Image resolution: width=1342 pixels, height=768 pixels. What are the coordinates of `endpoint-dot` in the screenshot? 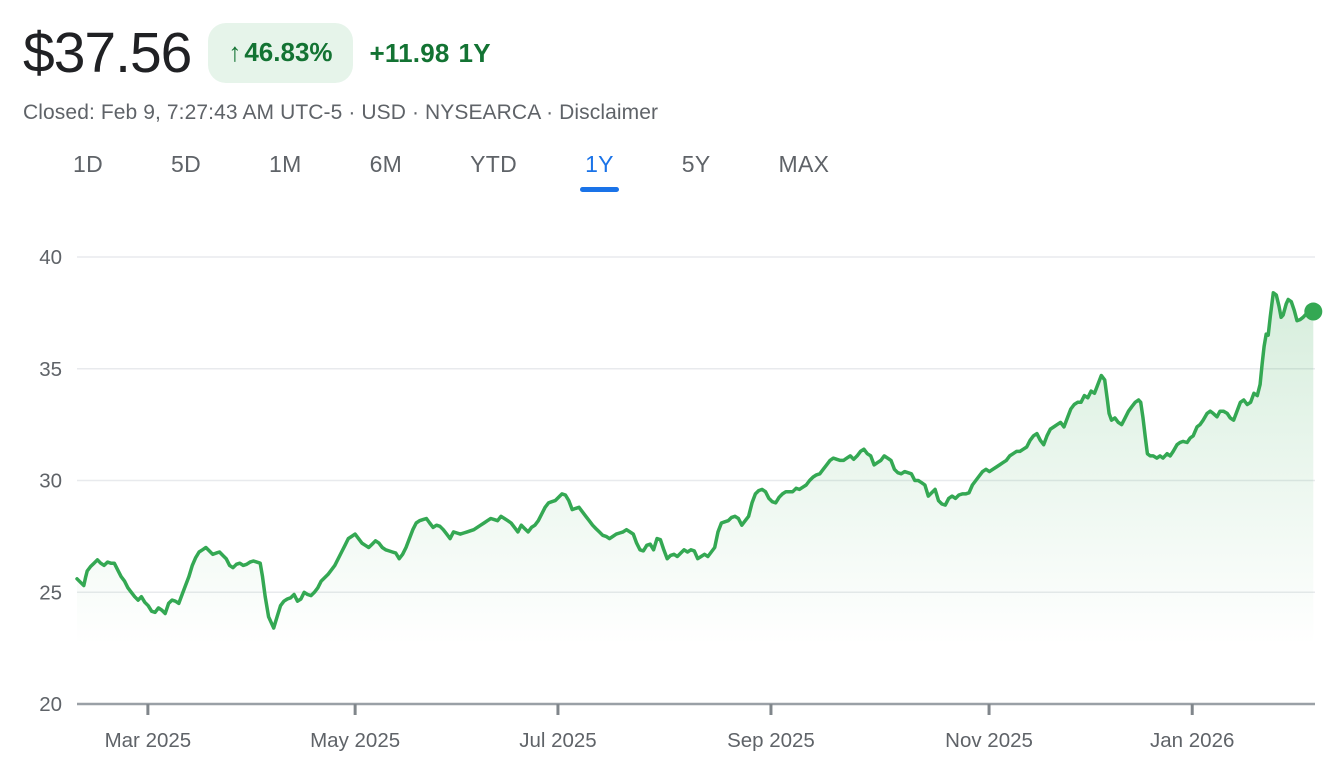 It's located at (1313, 311).